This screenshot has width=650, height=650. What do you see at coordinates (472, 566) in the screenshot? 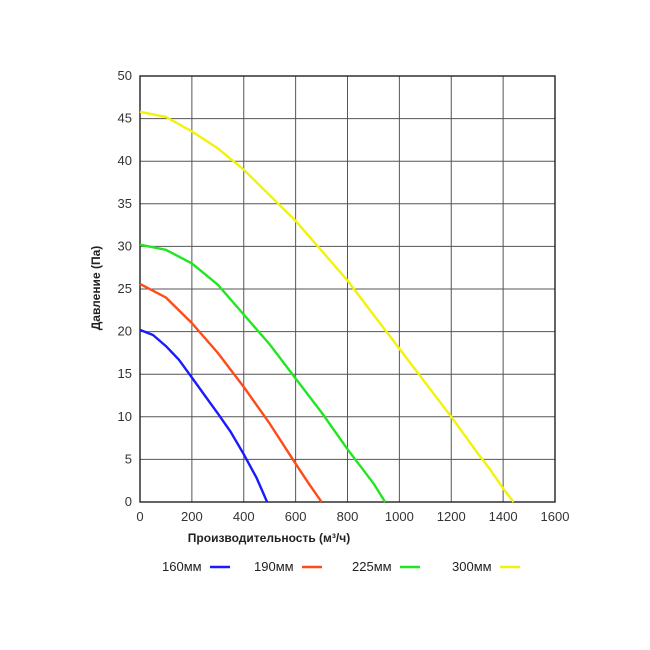
I see `legend-label: 300мм` at bounding box center [472, 566].